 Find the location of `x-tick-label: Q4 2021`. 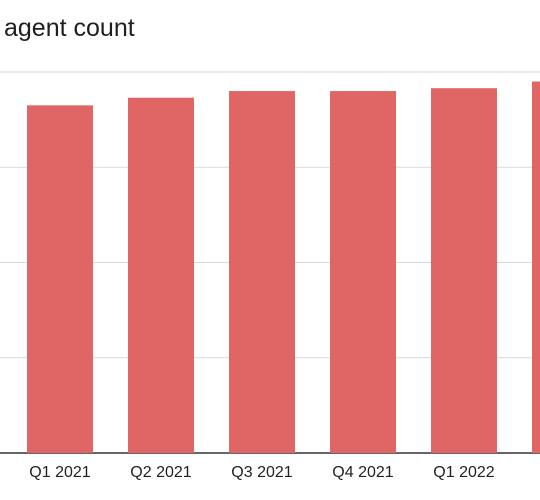

x-tick-label: Q4 2021 is located at coordinates (362, 472).